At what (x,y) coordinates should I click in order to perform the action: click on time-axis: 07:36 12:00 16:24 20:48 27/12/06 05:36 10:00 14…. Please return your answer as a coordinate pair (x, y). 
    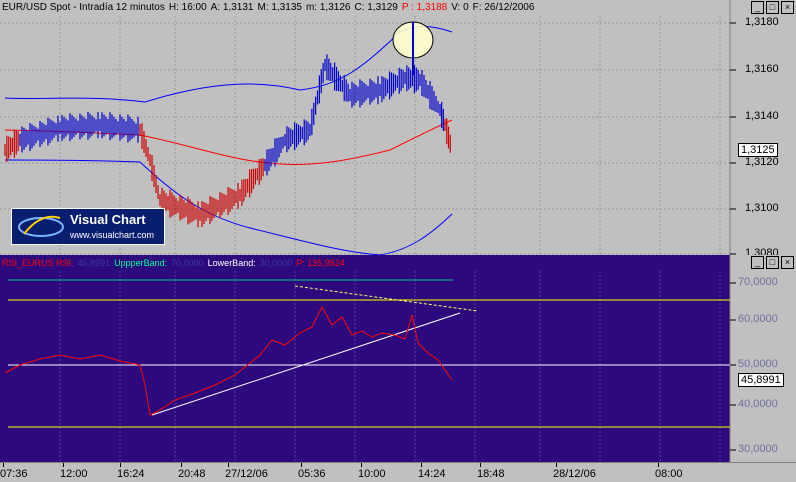
    Looking at the image, I should click on (398, 472).